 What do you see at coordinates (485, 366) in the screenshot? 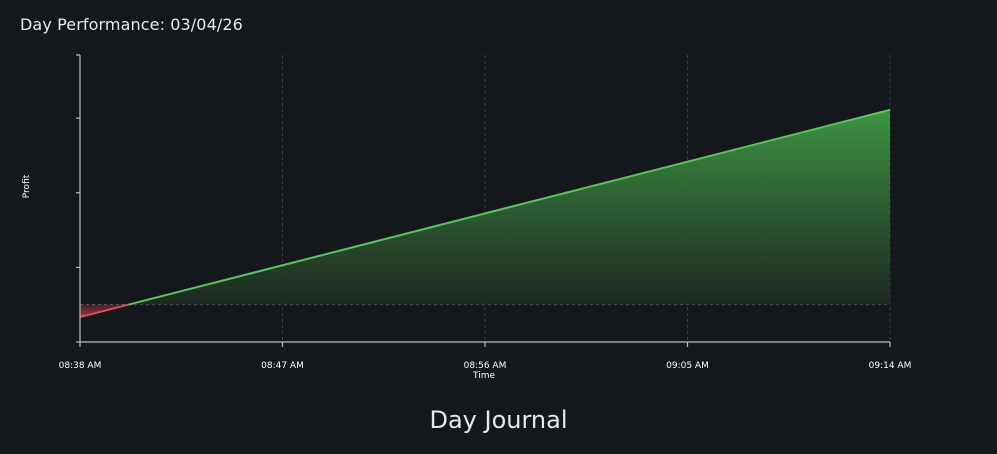
I see `x-tick-label: 08:56 AM` at bounding box center [485, 366].